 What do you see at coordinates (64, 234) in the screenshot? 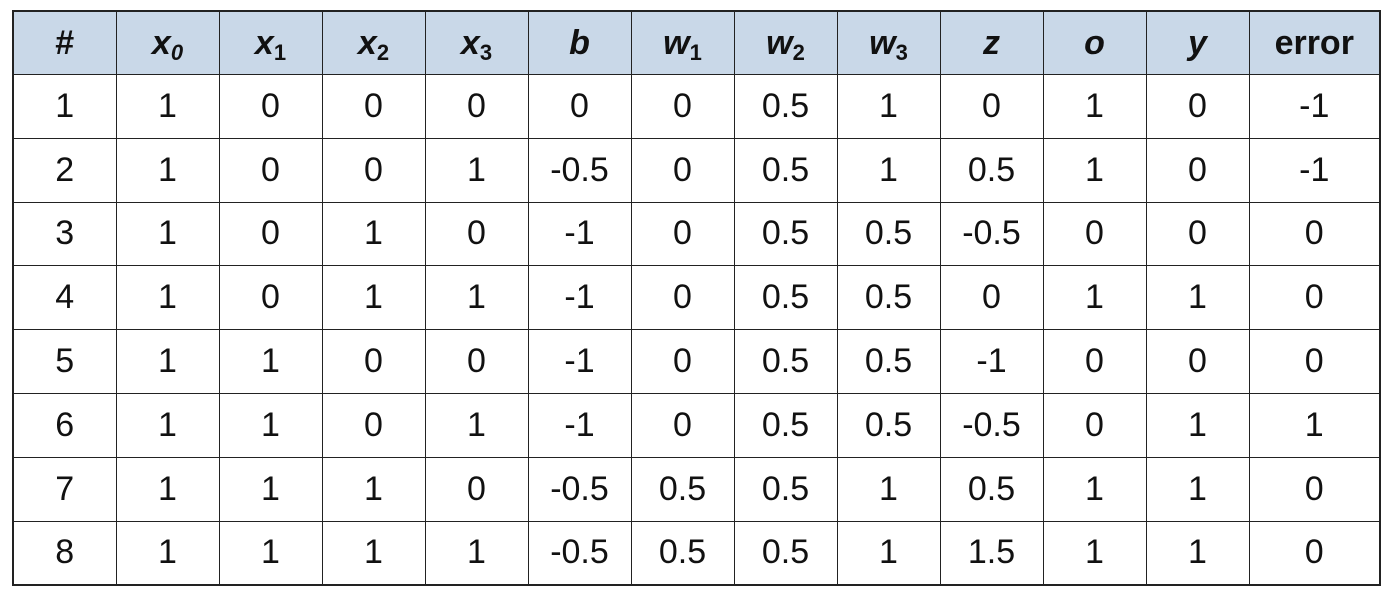
I see `cell-index: 3` at bounding box center [64, 234].